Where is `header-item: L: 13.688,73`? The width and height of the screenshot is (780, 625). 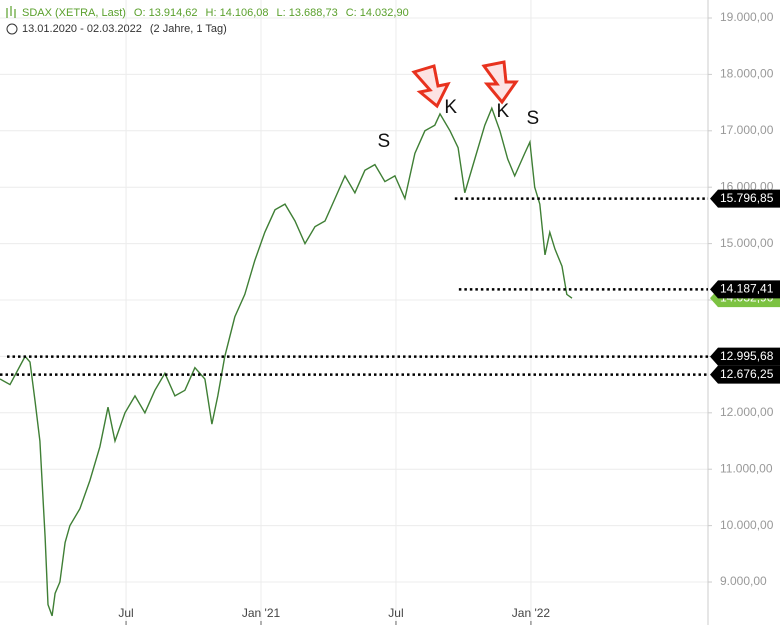 header-item: L: 13.688,73 is located at coordinates (307, 13).